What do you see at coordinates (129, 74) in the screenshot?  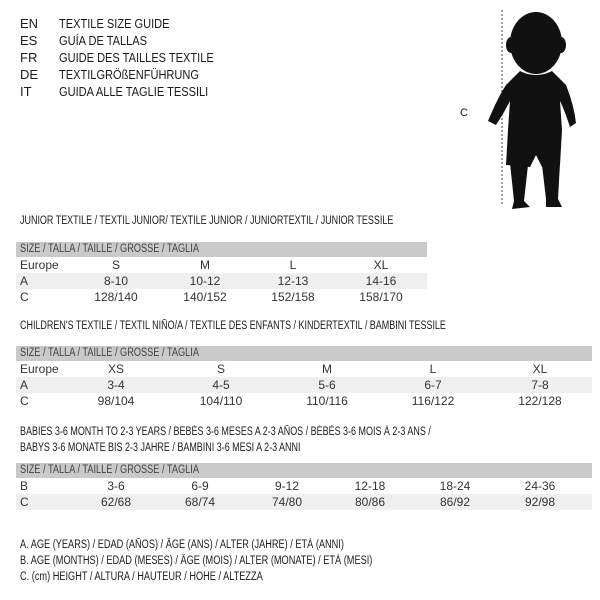 I see `lang-title: TEXTILGRÖßENFÜHRUNG` at bounding box center [129, 74].